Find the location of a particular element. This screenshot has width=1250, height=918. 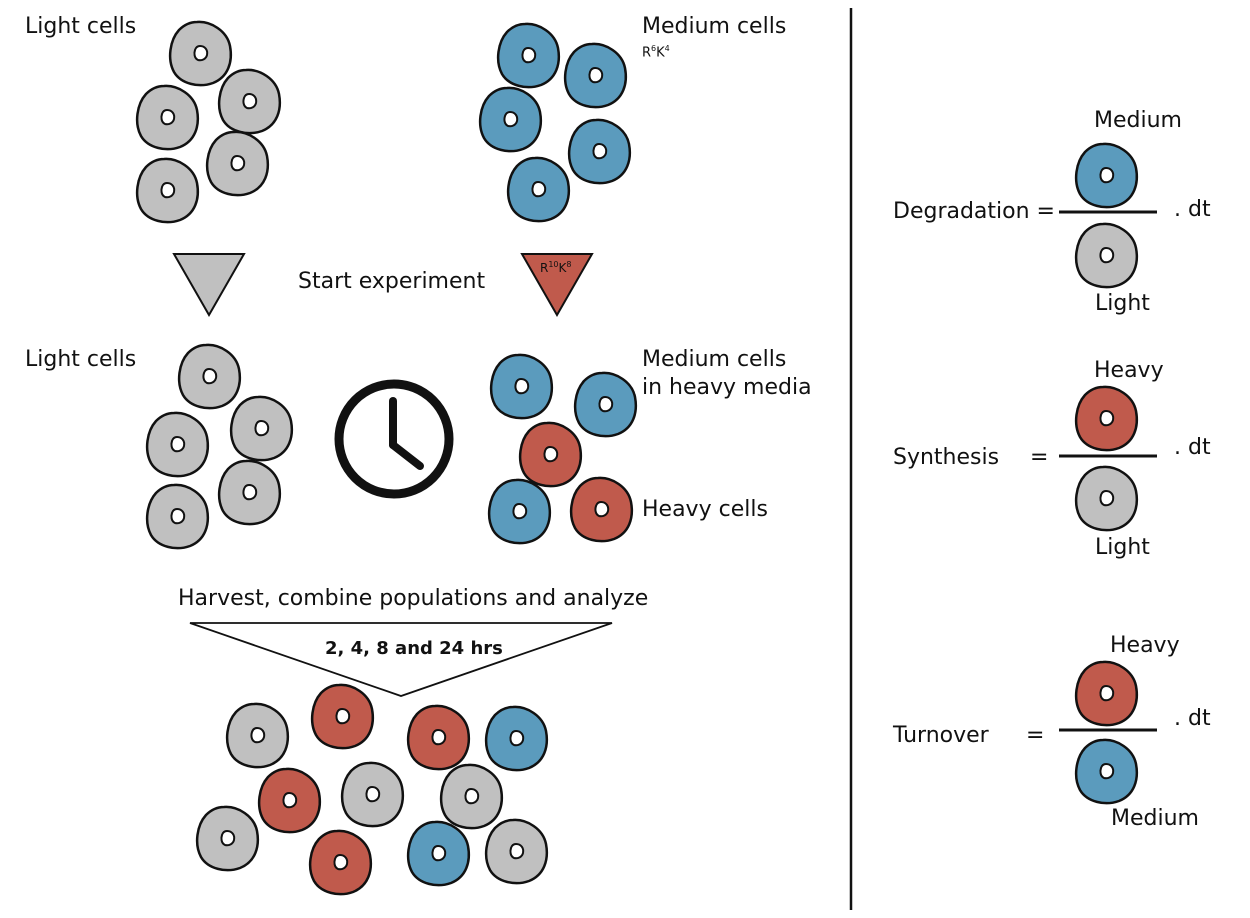

degradation-formula-graphic is located at coordinates (1108, 215).